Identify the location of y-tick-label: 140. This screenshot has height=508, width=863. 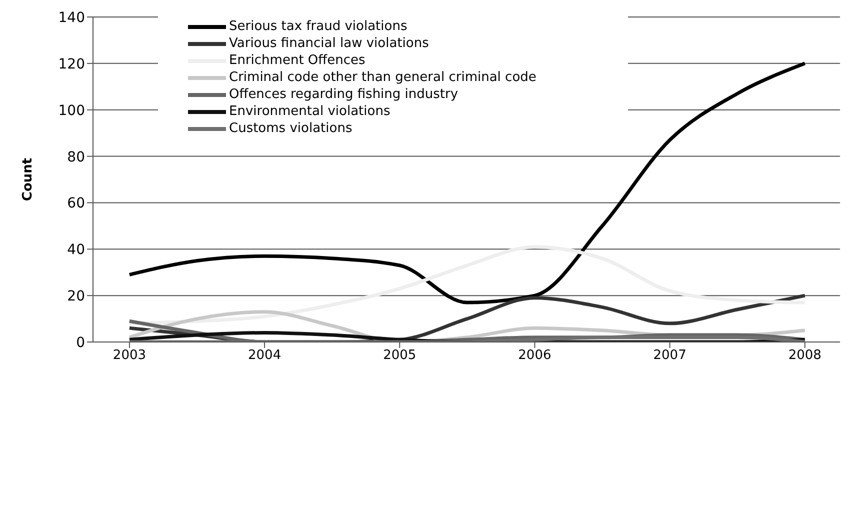
(71, 18).